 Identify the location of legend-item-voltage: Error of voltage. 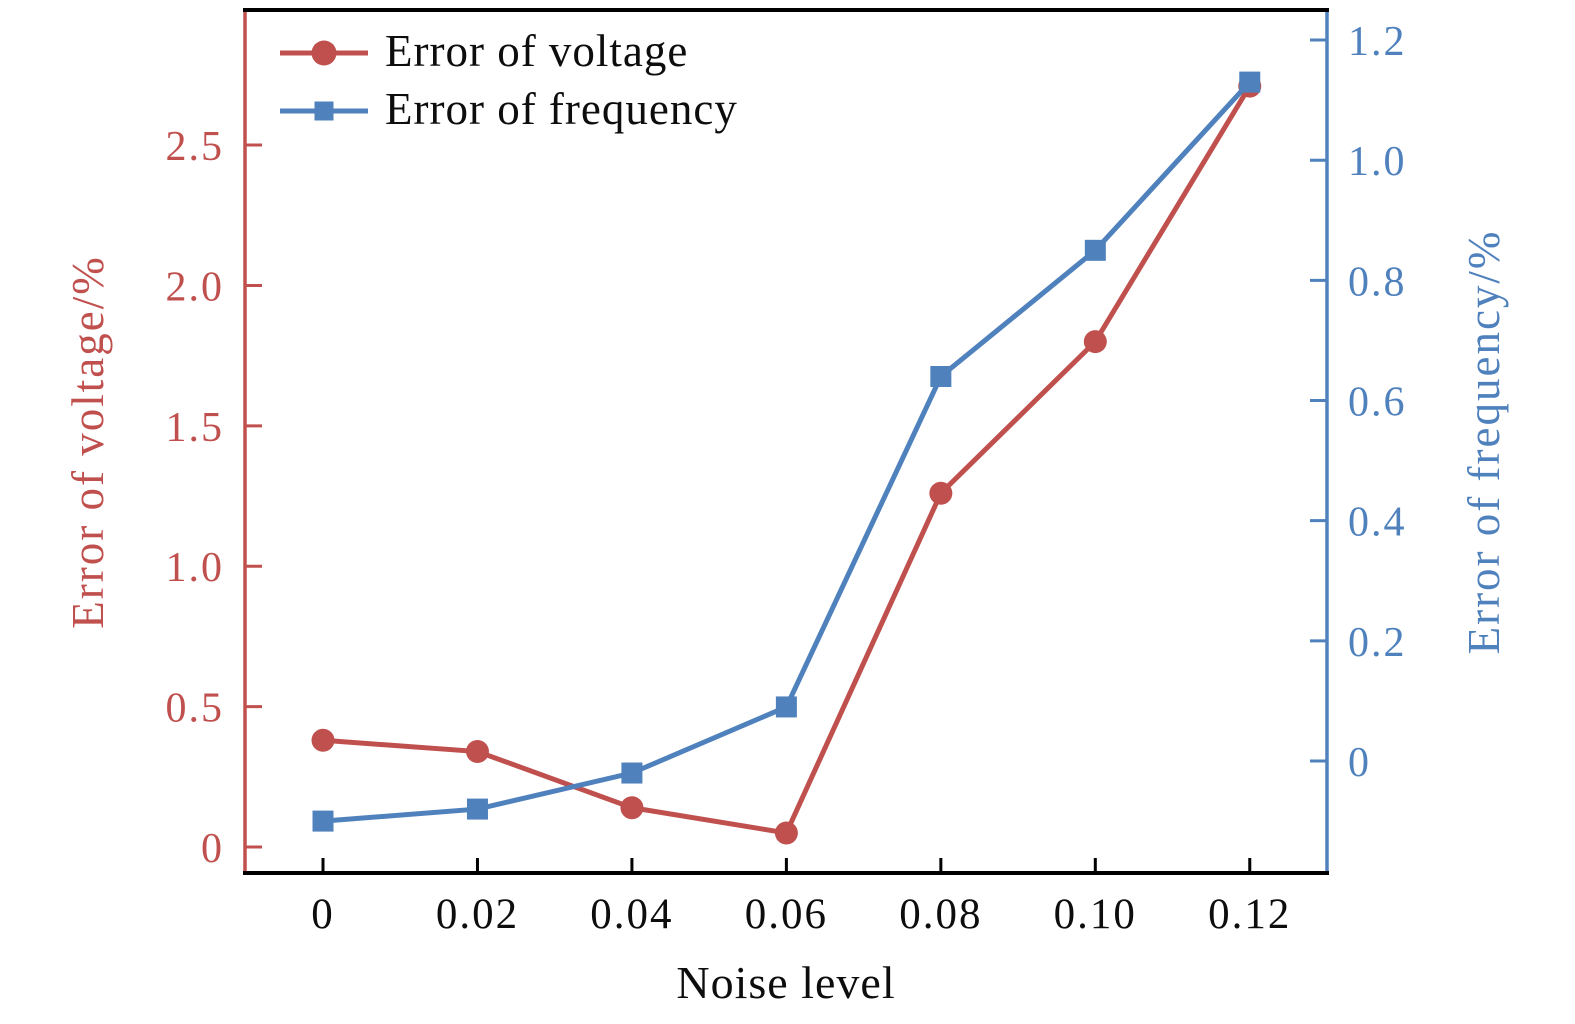
(508, 53).